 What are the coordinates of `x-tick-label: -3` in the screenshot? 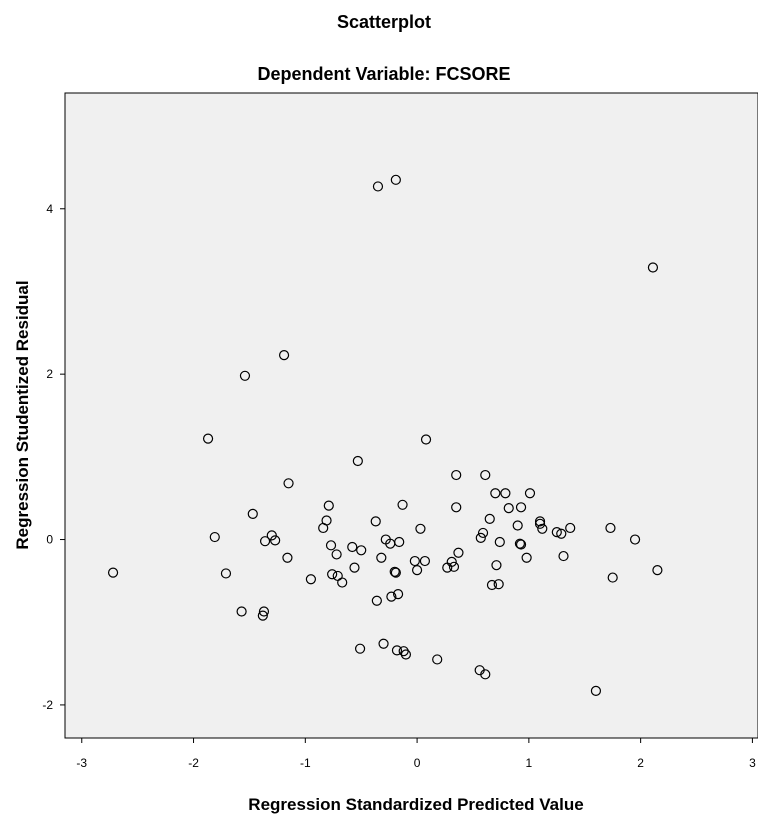 It's located at (81, 763).